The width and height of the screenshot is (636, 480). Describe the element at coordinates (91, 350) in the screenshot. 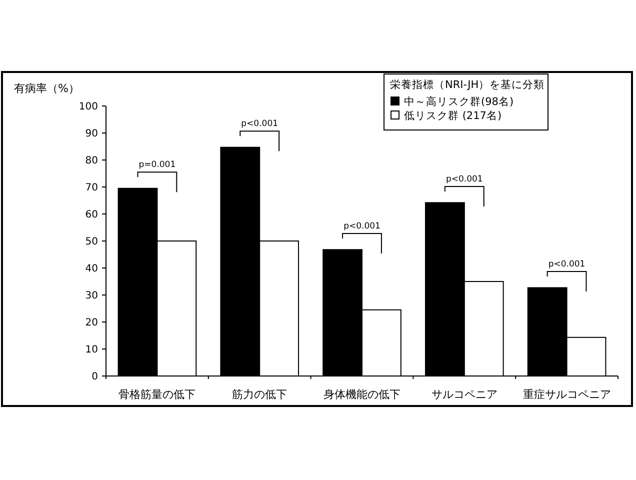

I see `y-tick-label: 10` at that location.